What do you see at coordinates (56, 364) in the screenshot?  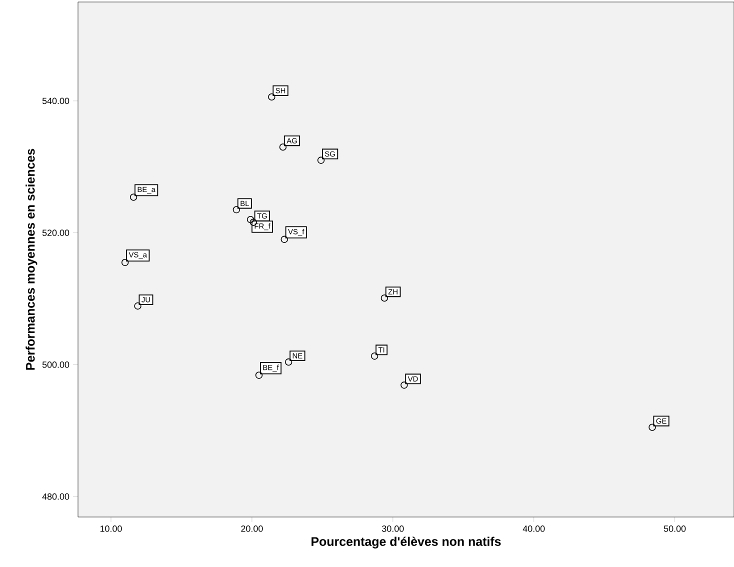 I see `y-tick-label: 500.00` at bounding box center [56, 364].